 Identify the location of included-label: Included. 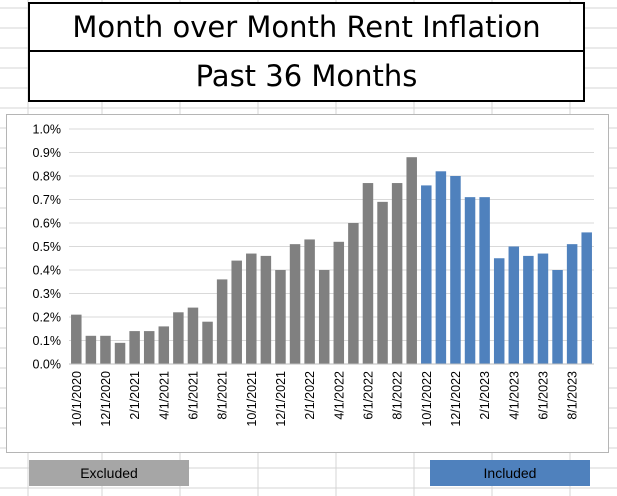
(510, 473).